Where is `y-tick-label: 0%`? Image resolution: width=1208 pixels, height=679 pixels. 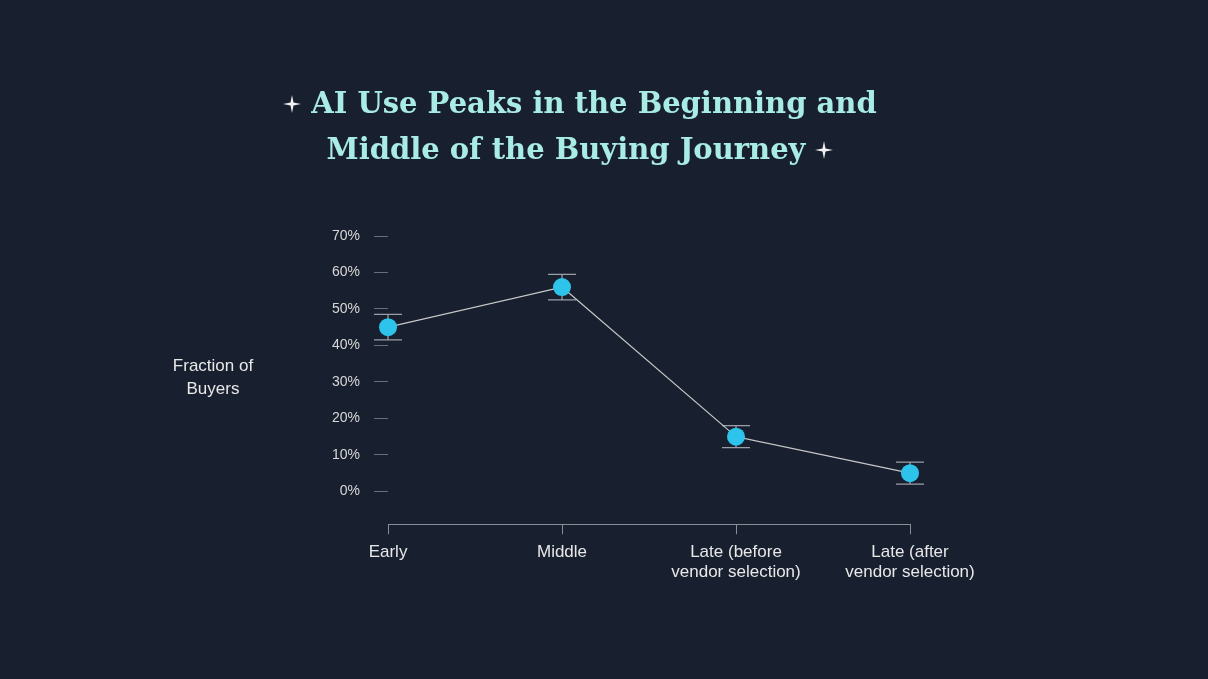 y-tick-label: 0% is located at coordinates (350, 490).